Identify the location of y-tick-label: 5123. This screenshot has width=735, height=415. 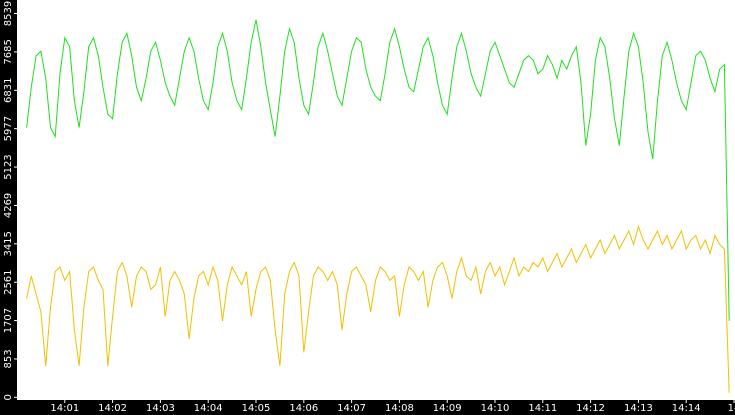
(8, 166).